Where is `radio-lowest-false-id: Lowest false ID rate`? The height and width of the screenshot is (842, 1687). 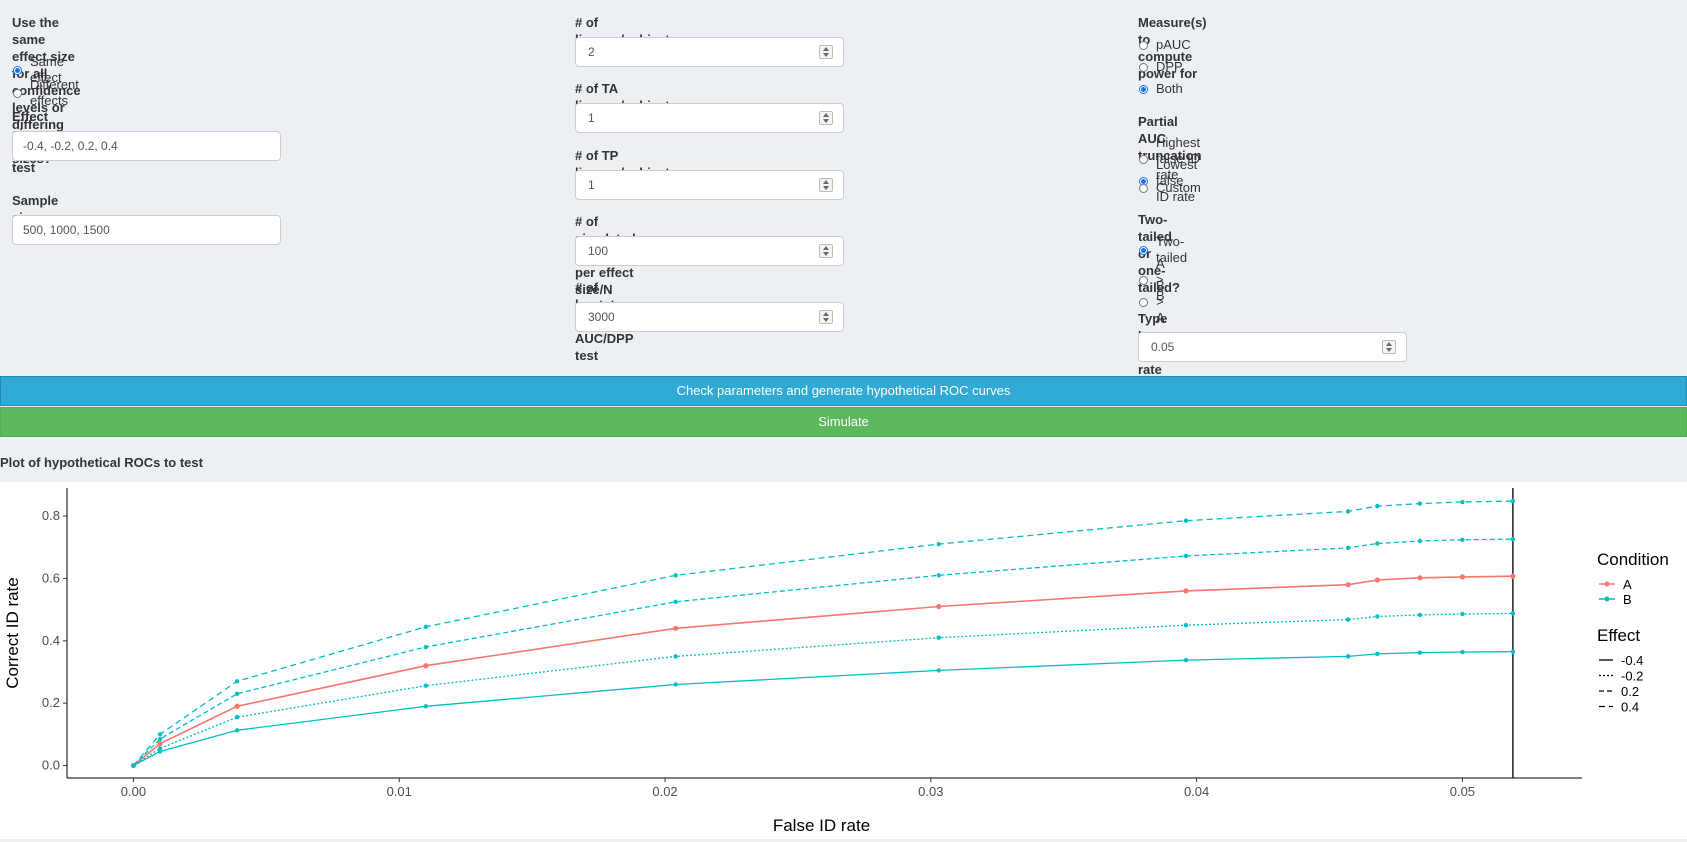
radio-lowest-false-id: Lowest false ID rate is located at coordinates (1168, 181).